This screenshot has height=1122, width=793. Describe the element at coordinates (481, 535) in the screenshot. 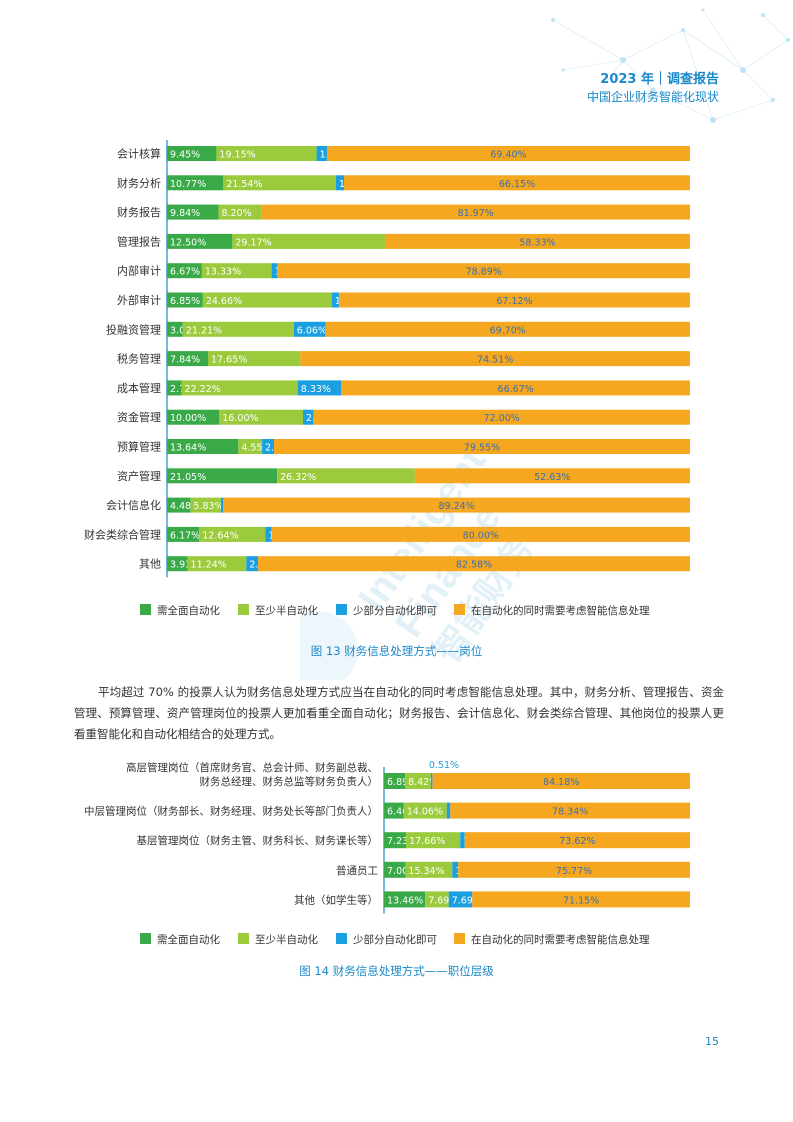

I see `data-label: 80.00%` at that location.